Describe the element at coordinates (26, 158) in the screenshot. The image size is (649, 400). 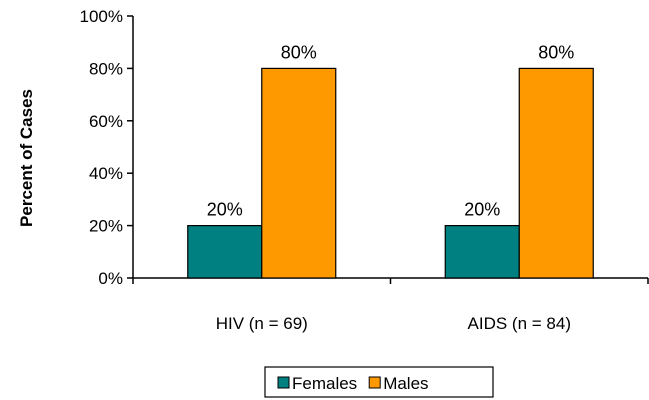
I see `y-axis-title: Percent of Cases` at that location.